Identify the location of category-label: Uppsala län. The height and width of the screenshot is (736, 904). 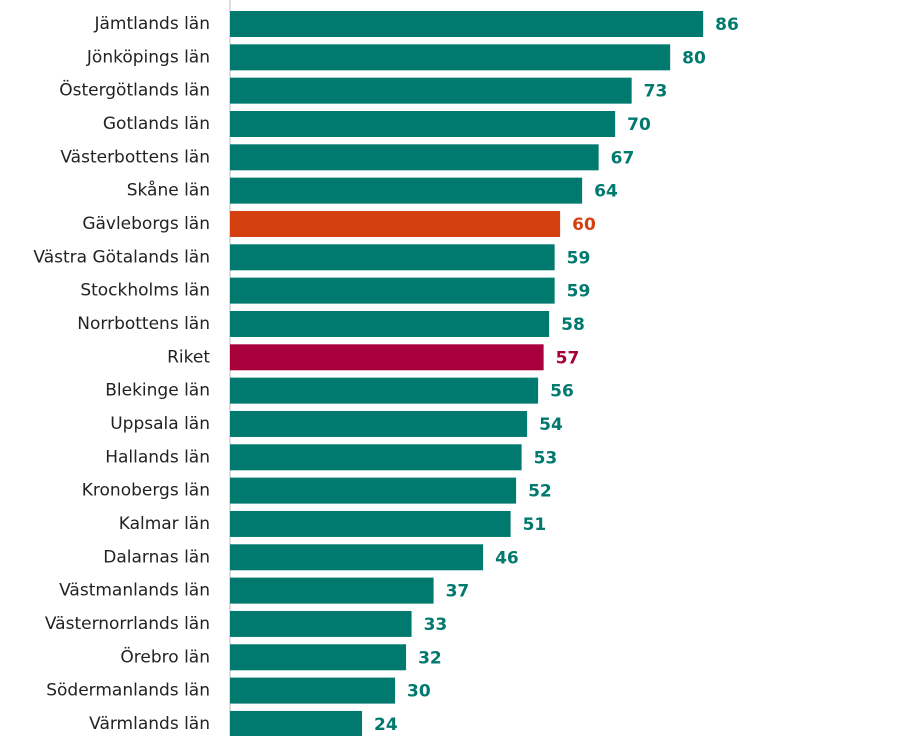
(160, 424).